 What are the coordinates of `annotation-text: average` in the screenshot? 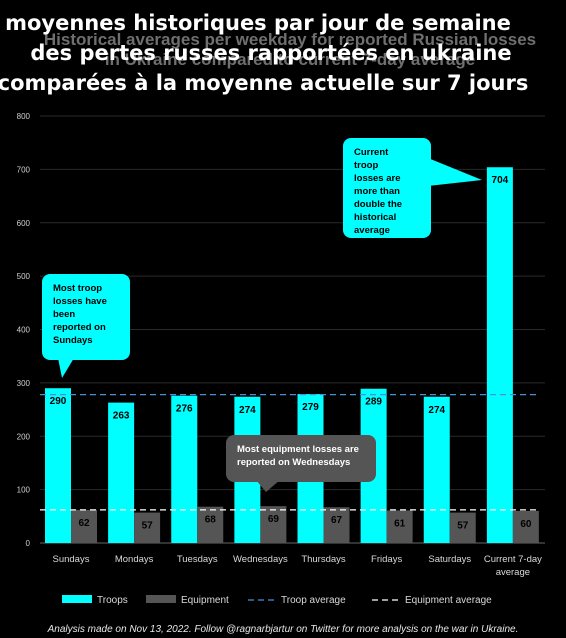 It's located at (372, 230).